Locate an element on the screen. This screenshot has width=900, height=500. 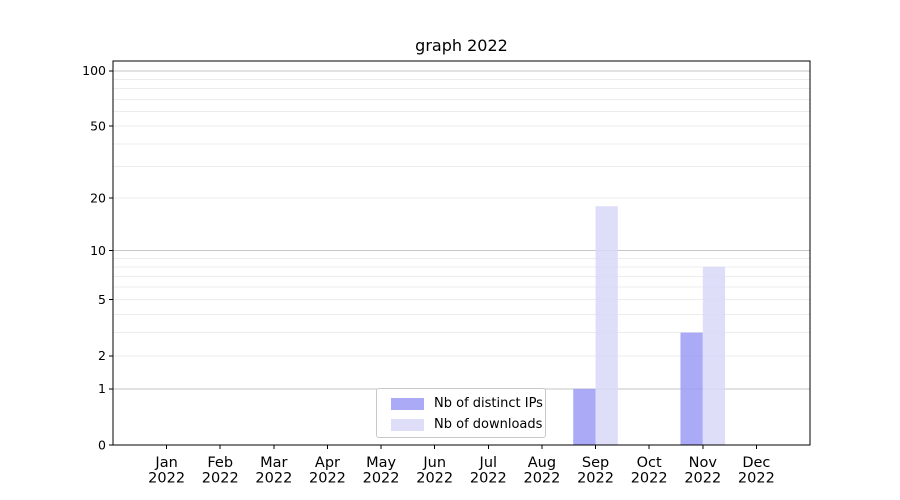
x-tick-label-month: Apr is located at coordinates (327, 463).